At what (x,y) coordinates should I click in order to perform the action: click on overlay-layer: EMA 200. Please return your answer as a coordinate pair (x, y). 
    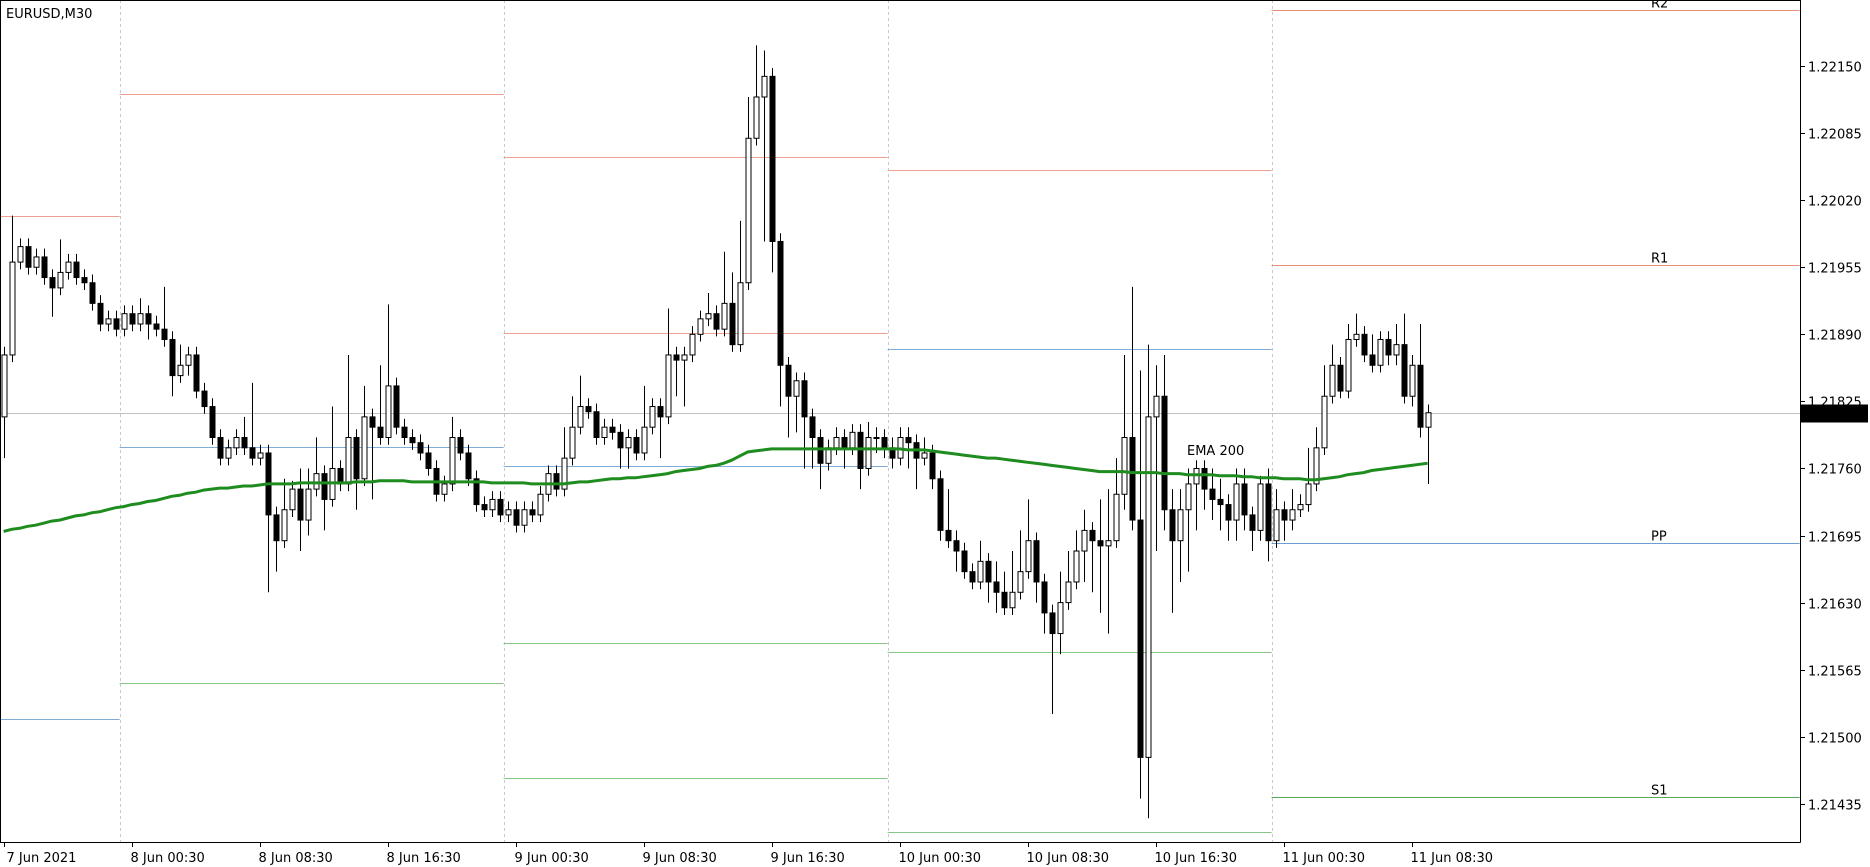
    Looking at the image, I should click on (715, 488).